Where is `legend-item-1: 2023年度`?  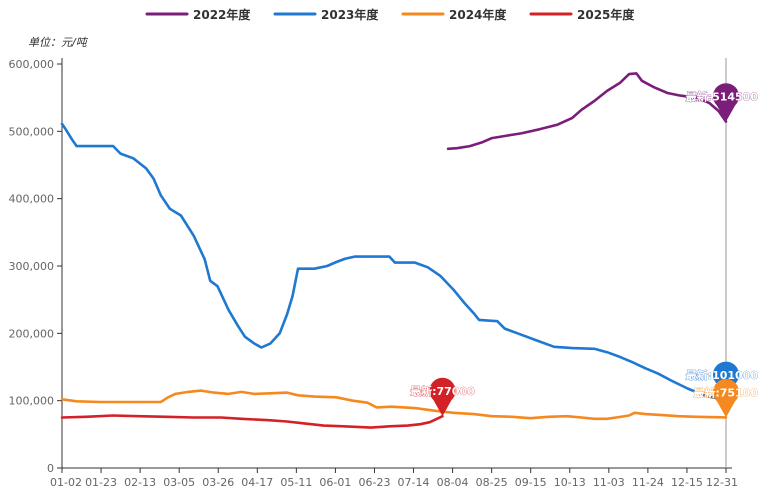
legend-item-1: 2023年度 is located at coordinates (326, 14).